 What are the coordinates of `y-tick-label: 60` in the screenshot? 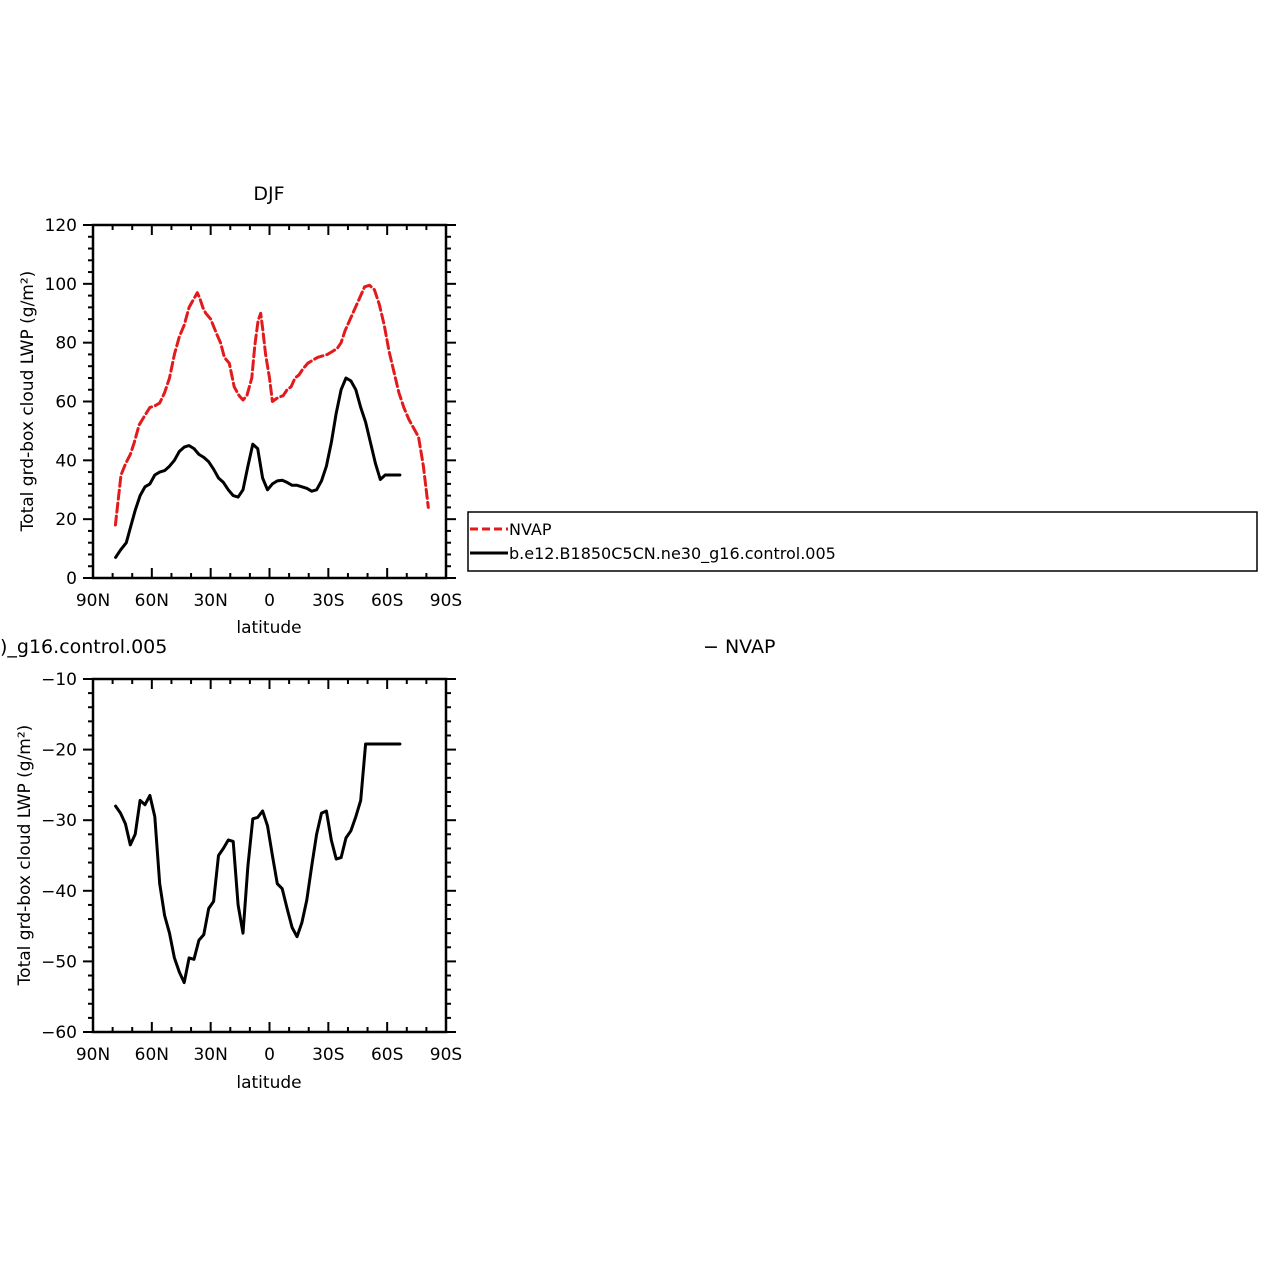 It's located at (66, 403).